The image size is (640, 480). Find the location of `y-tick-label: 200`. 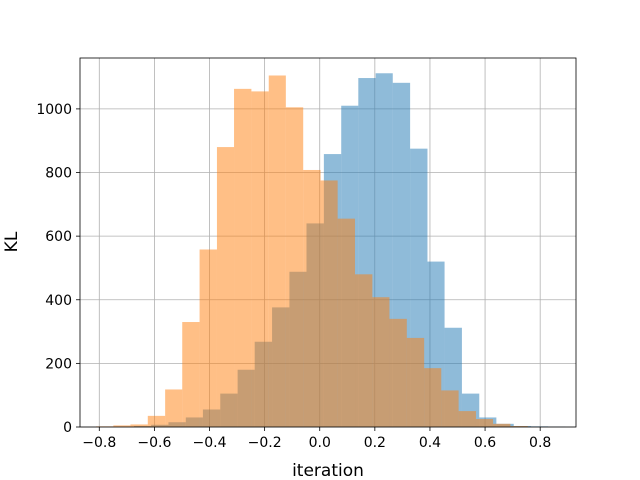

y-tick-label: 200 is located at coordinates (58, 364).